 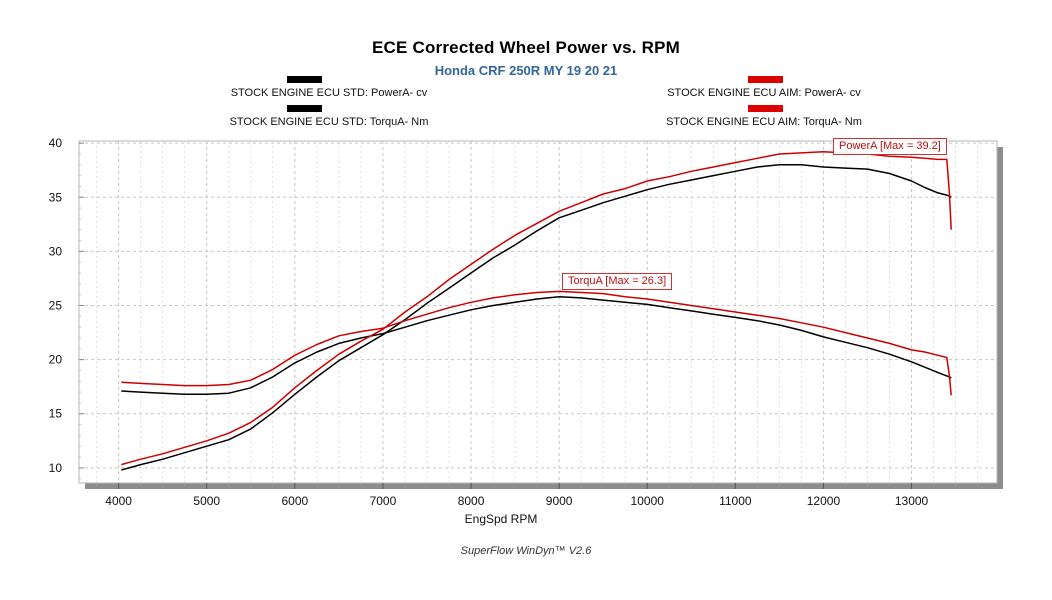 I want to click on legend-label-aim-torque: STOCK ENGINE ECU AIM: TorquA- Nm, so click(x=764, y=122).